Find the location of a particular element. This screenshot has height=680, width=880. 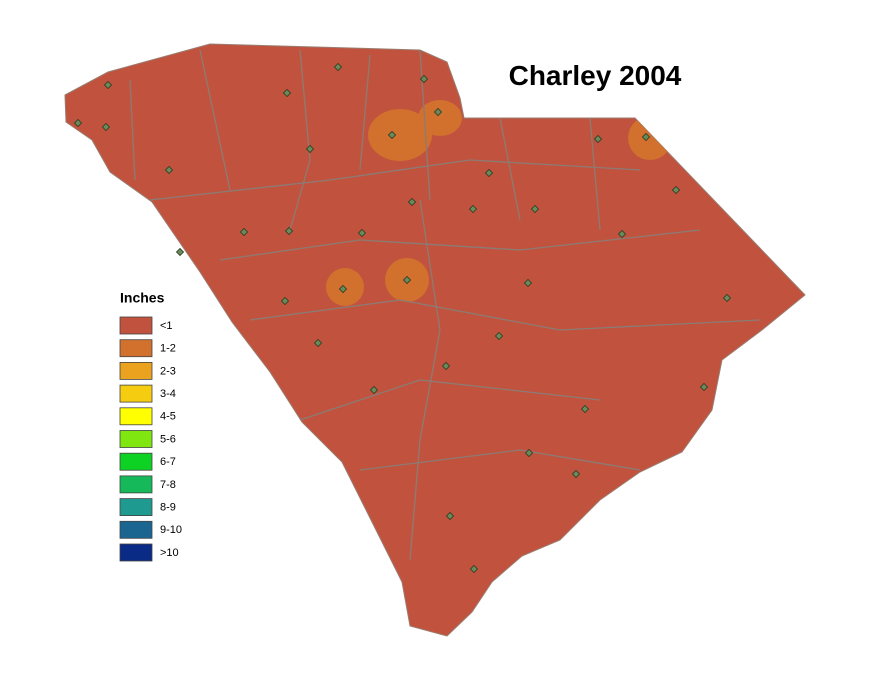

legend-label: 7-8 is located at coordinates (168, 485).